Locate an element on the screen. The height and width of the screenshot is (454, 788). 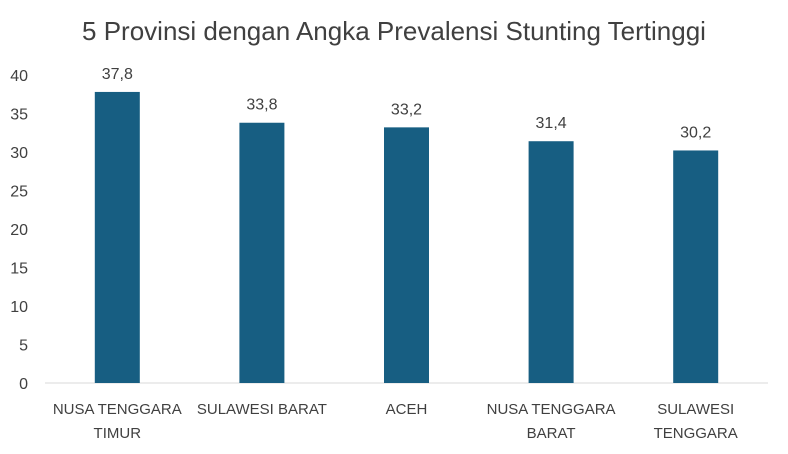
y-tick-label: 30 is located at coordinates (19, 153).